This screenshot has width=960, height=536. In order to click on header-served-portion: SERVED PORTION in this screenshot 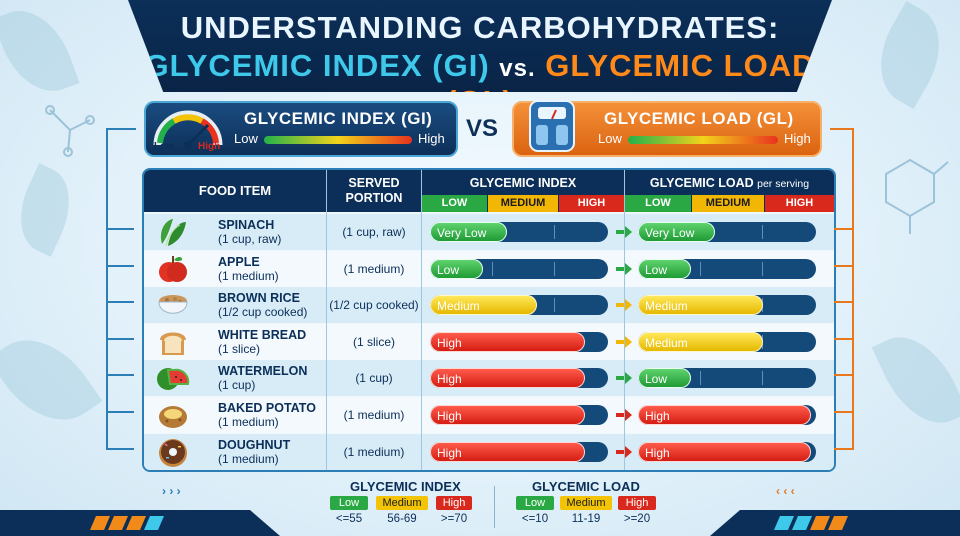, I will do `click(374, 191)`.